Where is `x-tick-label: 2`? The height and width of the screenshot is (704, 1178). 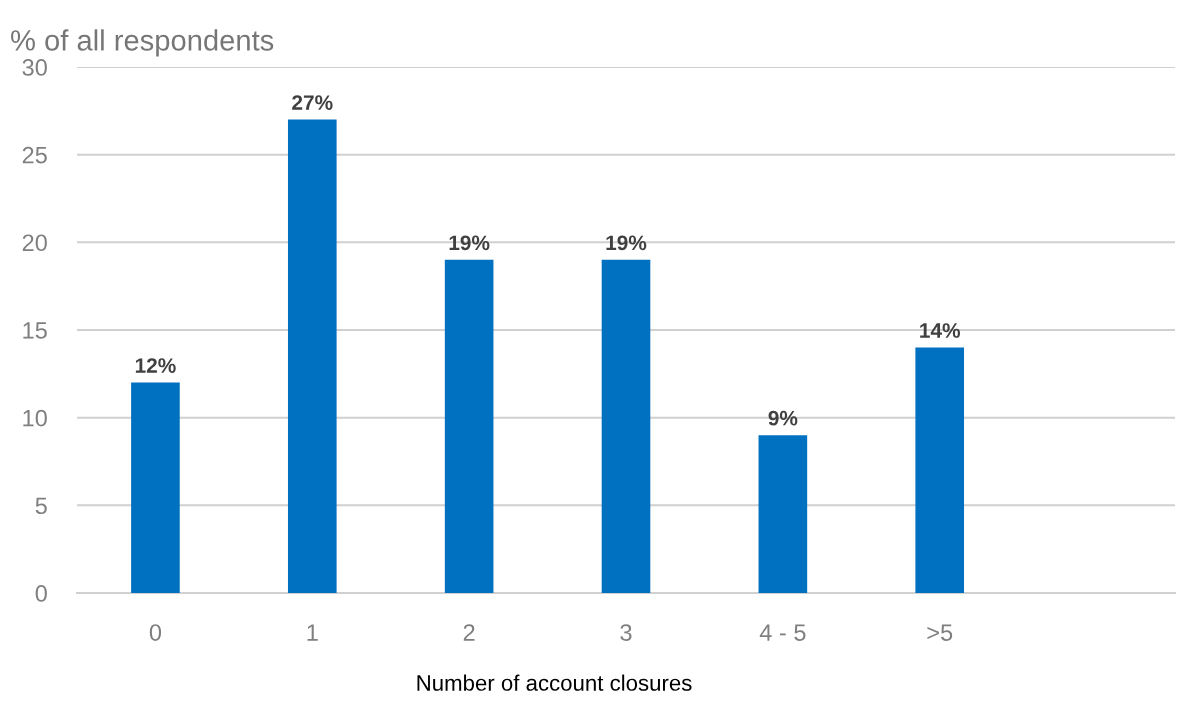 x-tick-label: 2 is located at coordinates (469, 632).